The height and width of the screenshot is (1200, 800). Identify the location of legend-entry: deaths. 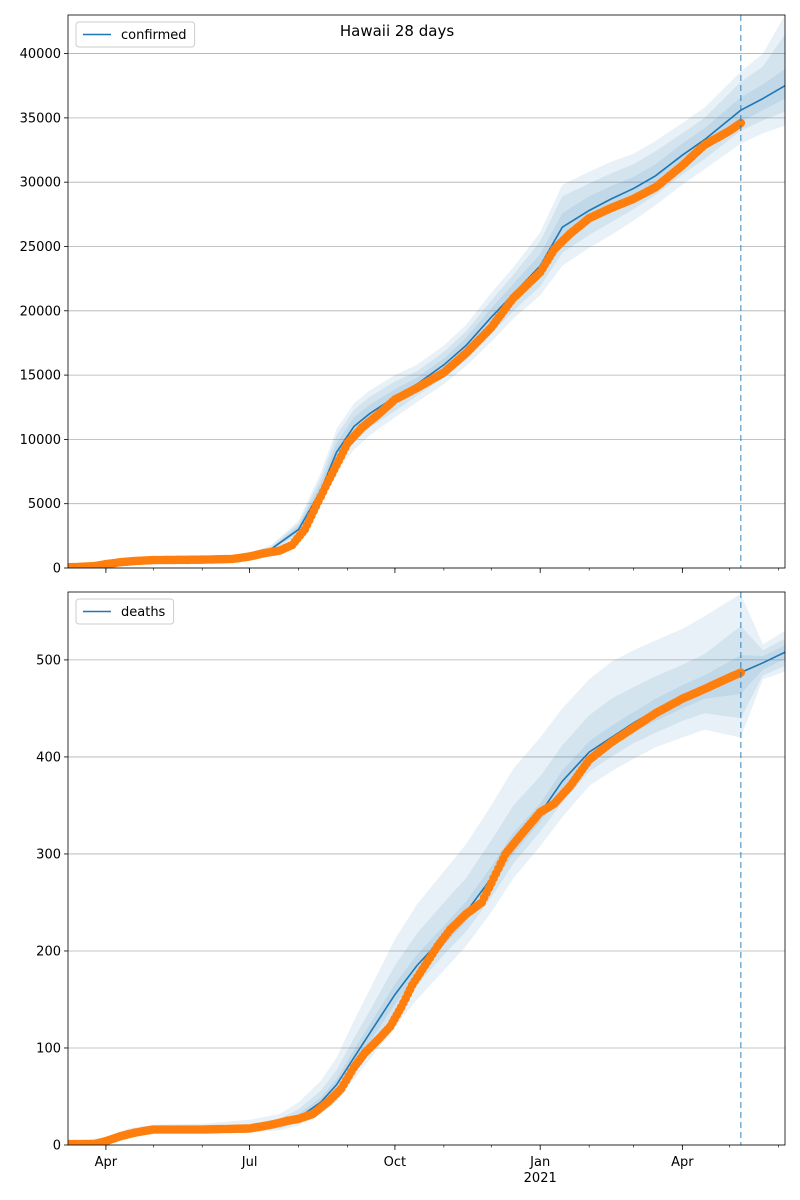
(143, 612).